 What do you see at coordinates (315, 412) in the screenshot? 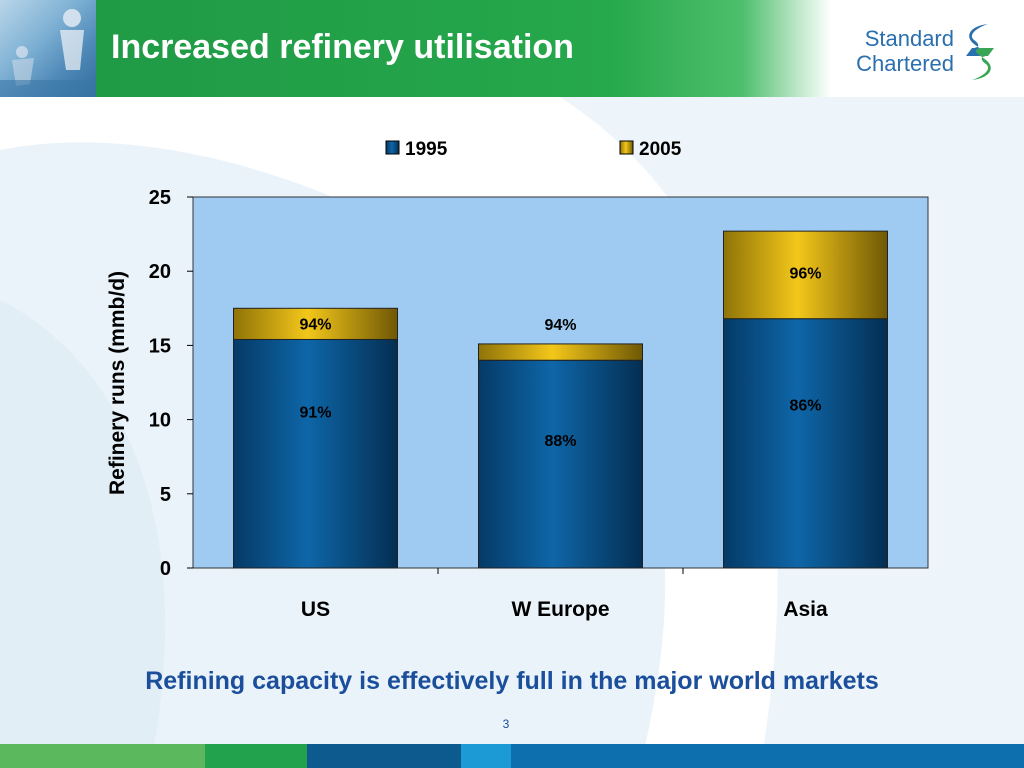
I see `data-label: 91%` at bounding box center [315, 412].